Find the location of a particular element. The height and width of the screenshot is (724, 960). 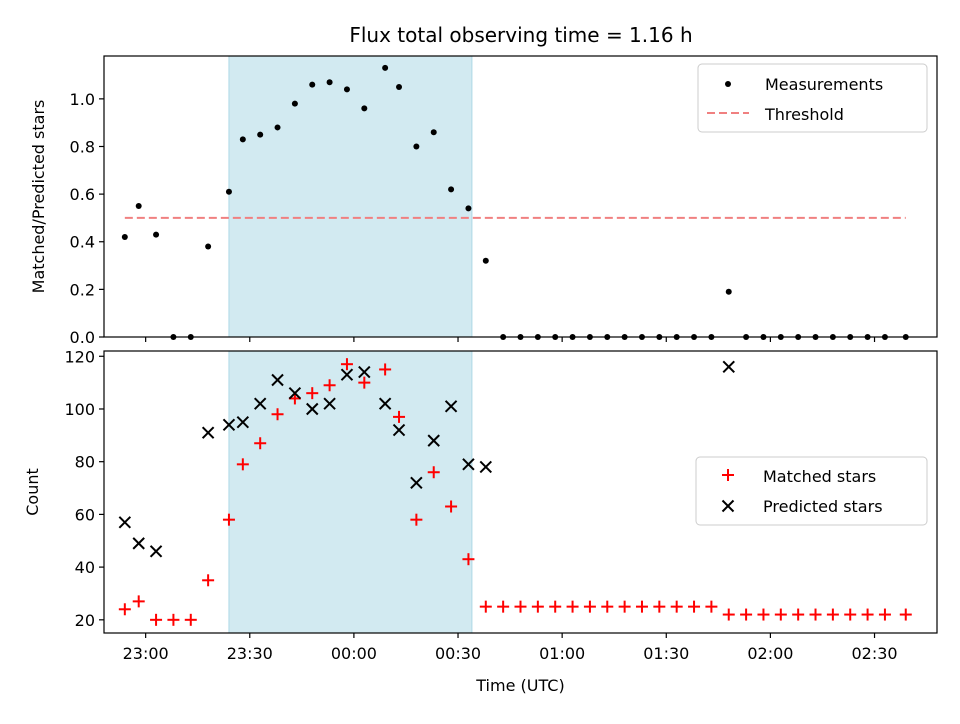

bottom-x-tick-label: 23:30 is located at coordinates (250, 653).